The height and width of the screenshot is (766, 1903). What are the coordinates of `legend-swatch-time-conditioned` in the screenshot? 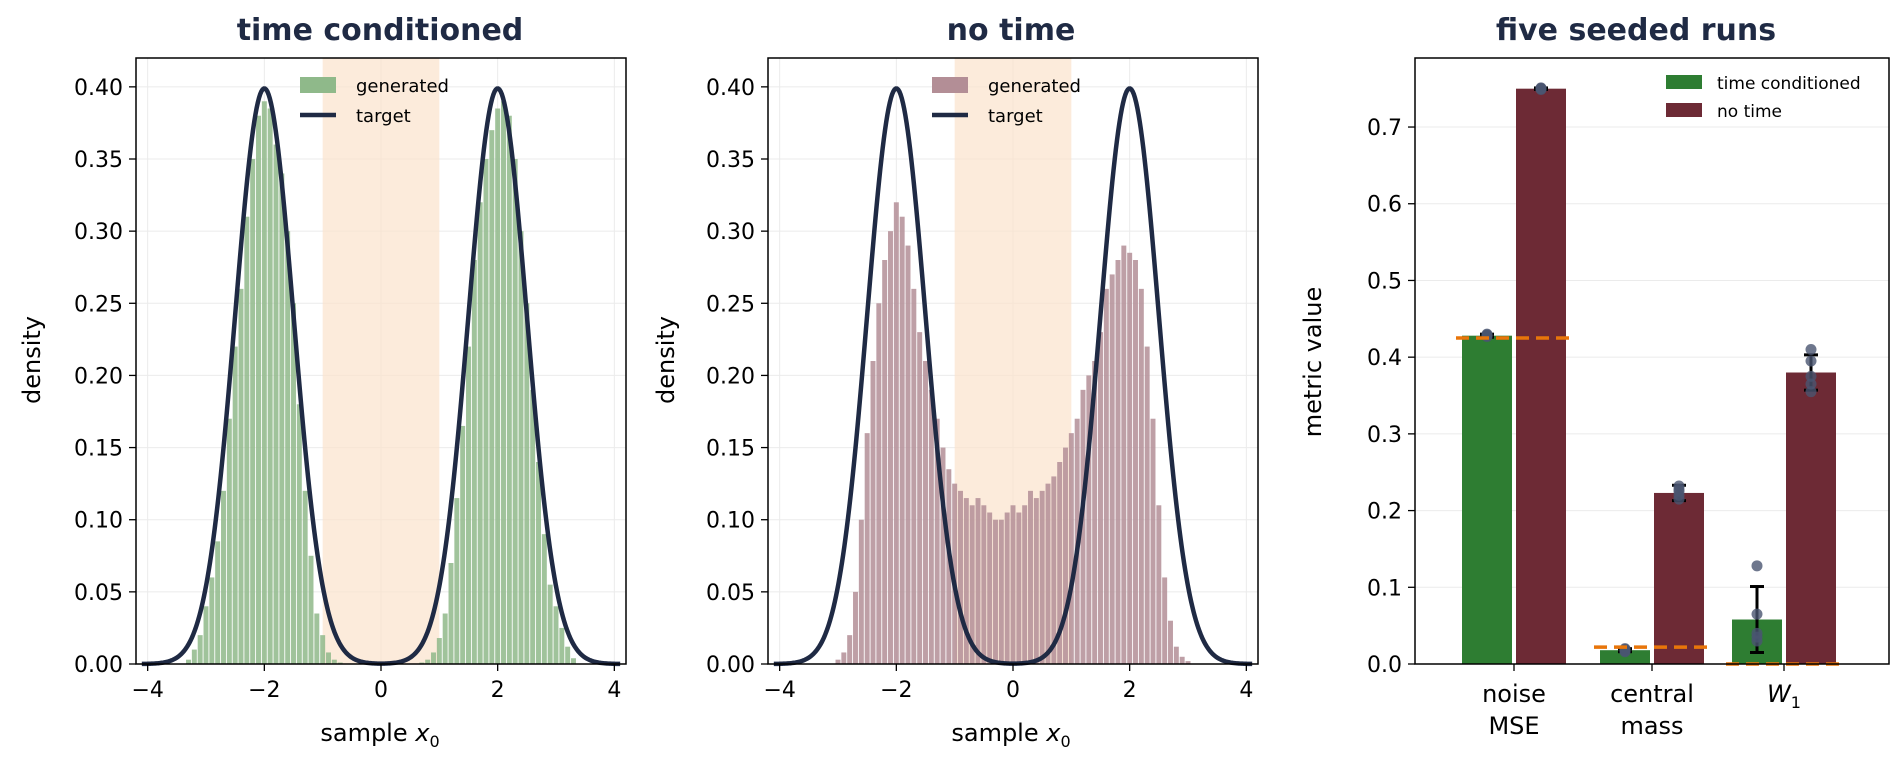 It's located at (1684, 82).